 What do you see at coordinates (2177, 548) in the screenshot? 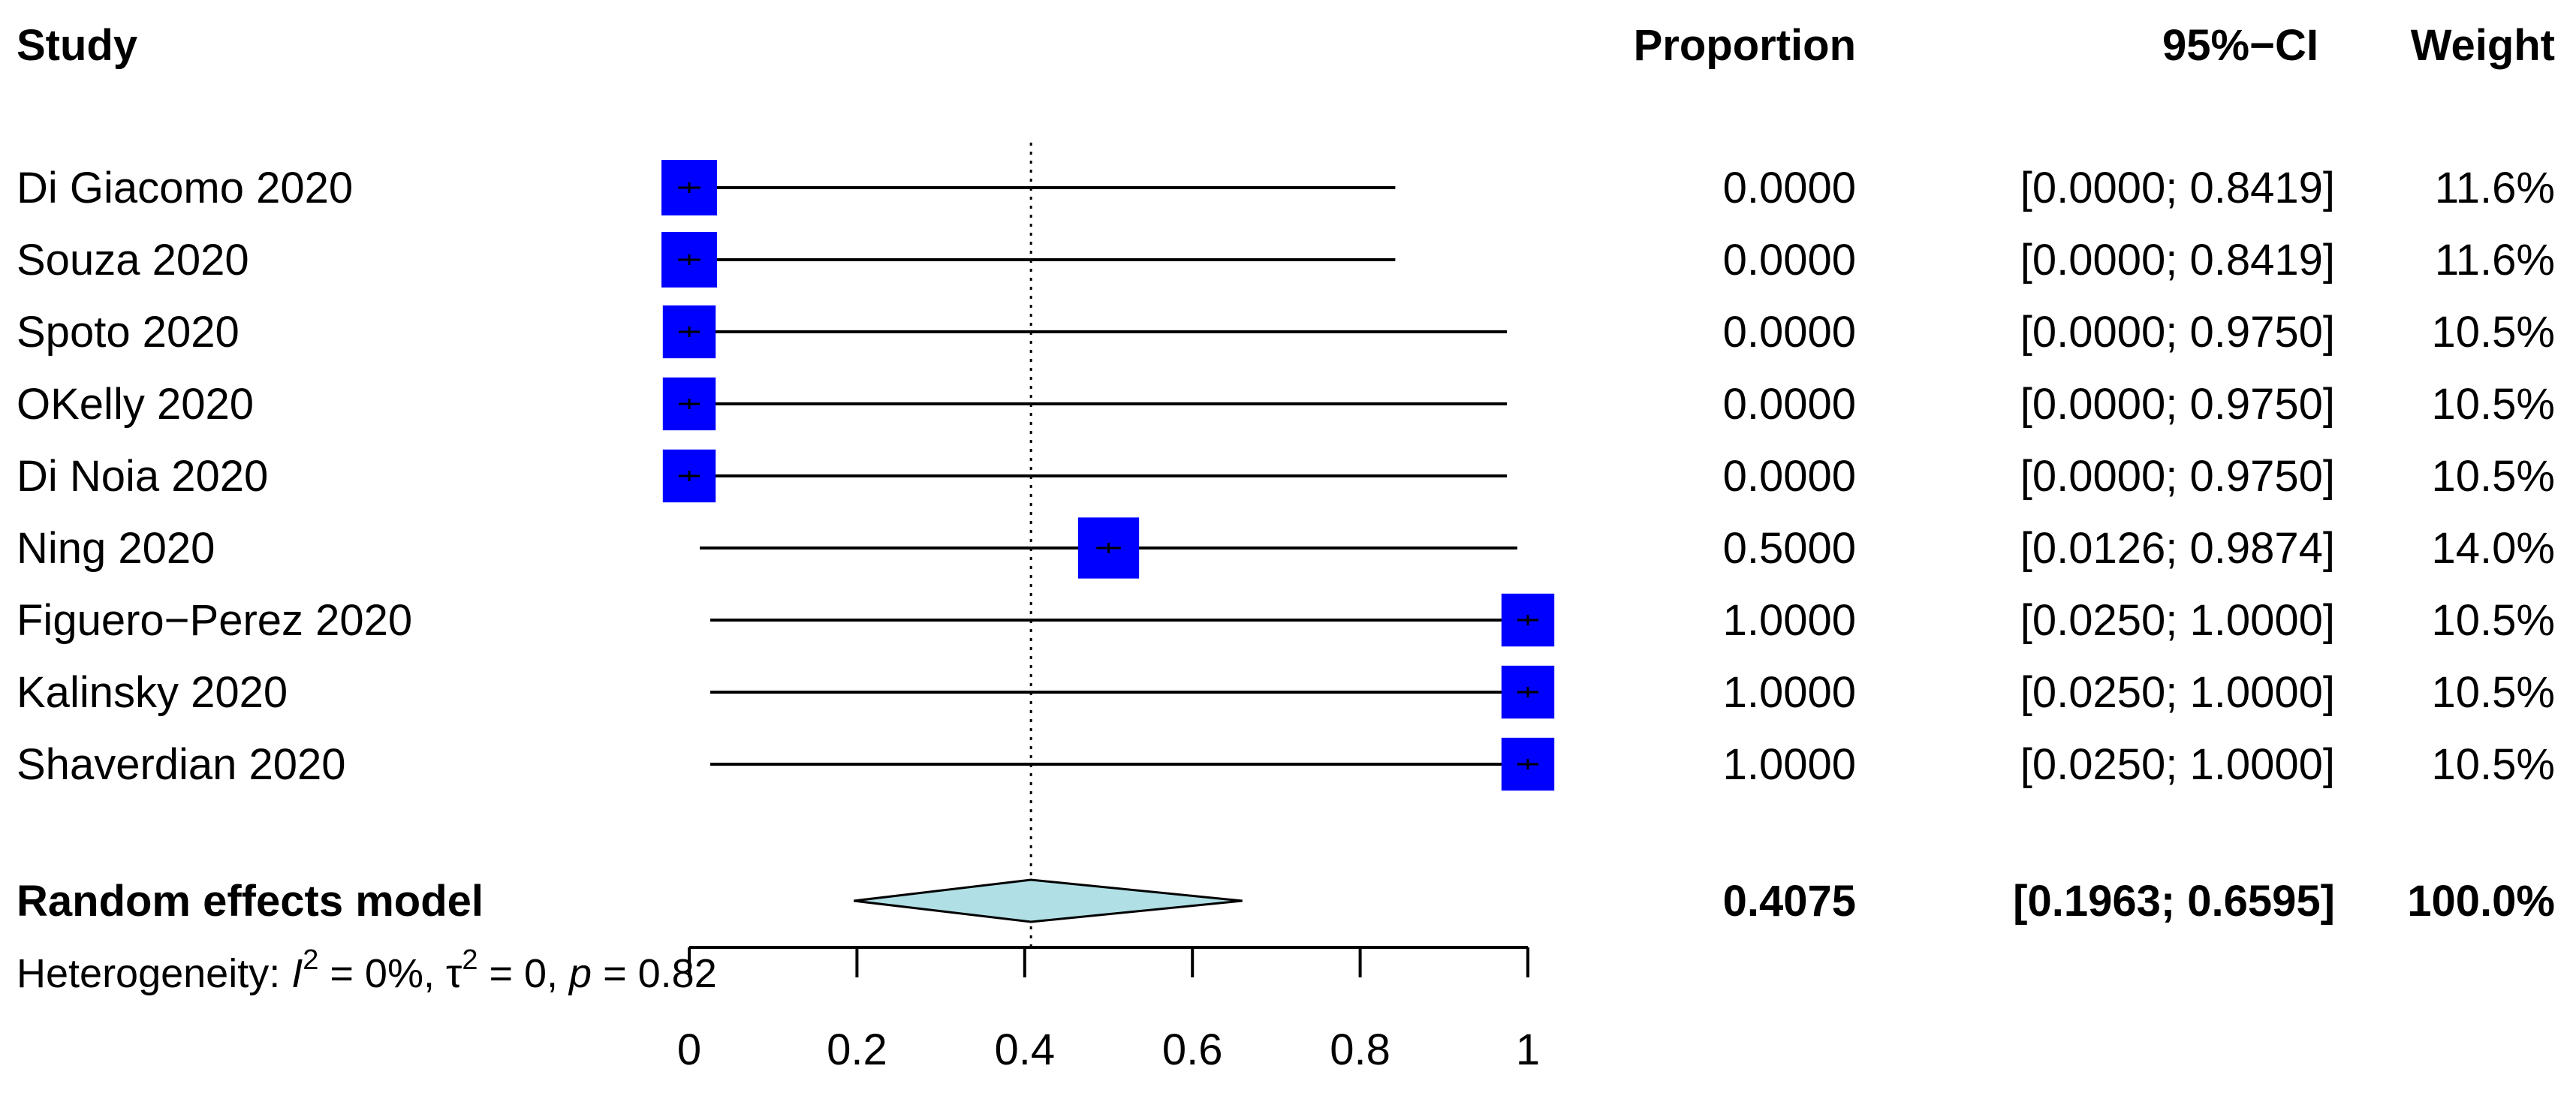
I see `study-6-ci: [0.0126; 0.9874]` at bounding box center [2177, 548].